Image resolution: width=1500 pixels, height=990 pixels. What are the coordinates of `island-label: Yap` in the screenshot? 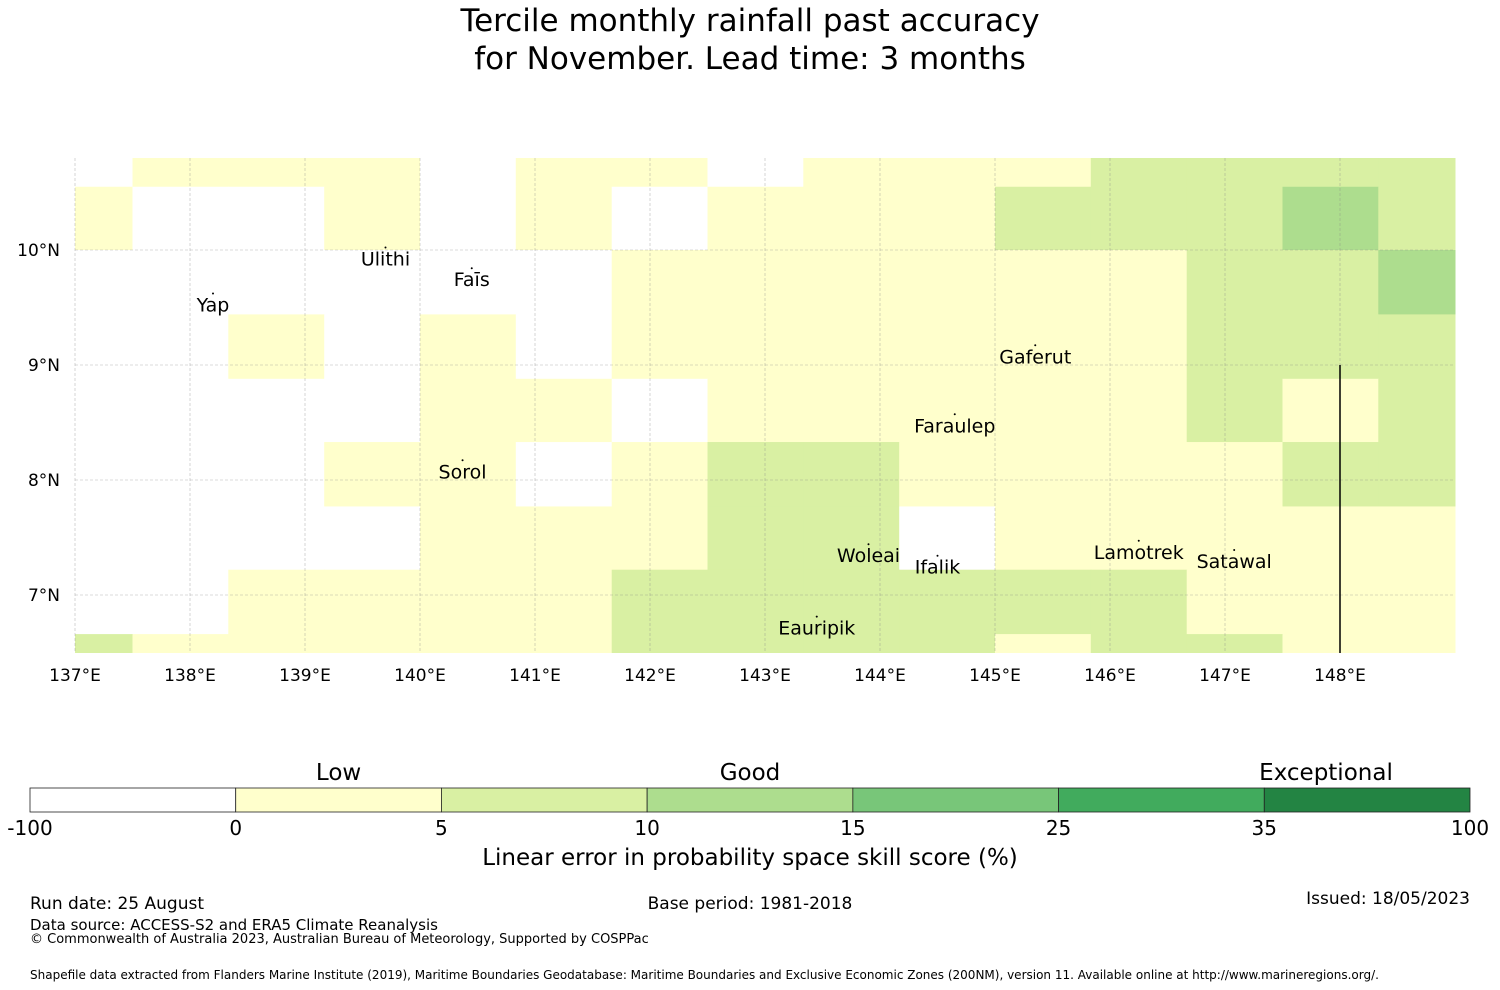 It's located at (213, 306).